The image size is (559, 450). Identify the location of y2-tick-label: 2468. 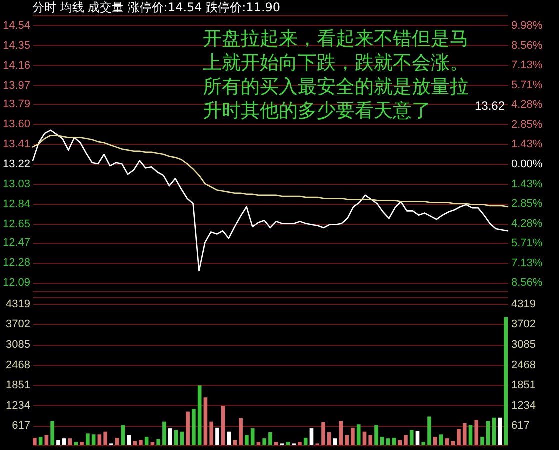
(524, 365).